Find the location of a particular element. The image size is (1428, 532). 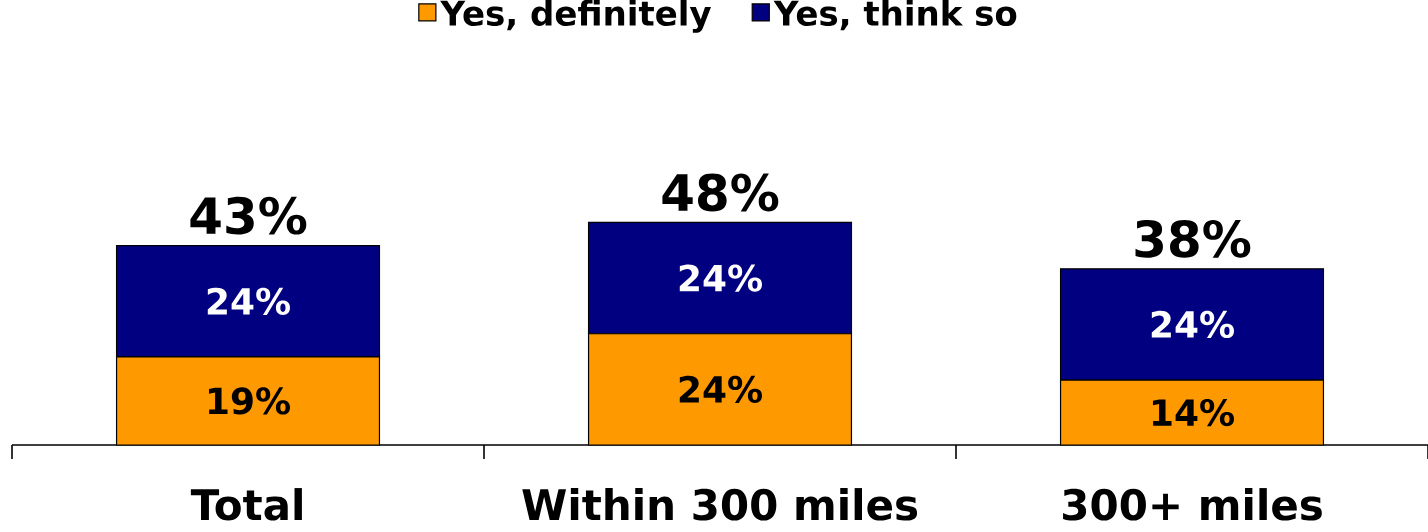

data-label: 14% is located at coordinates (1193, 412).